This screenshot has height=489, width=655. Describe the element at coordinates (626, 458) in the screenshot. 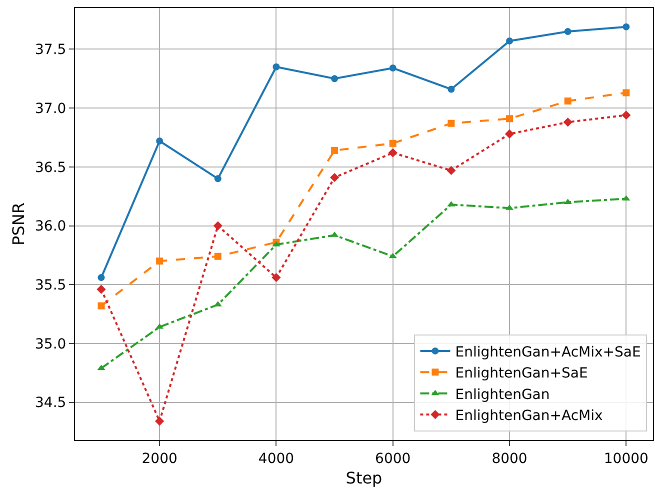

I see `x-tick-label: 10000` at that location.